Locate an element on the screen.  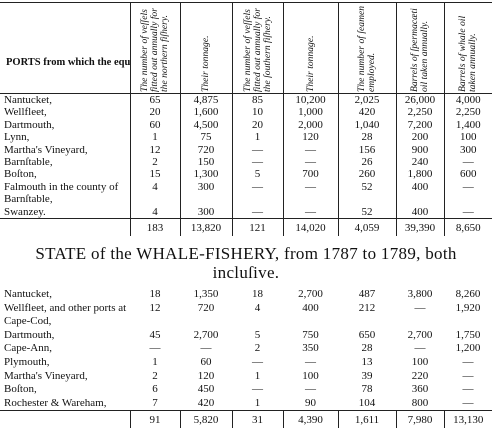
cell-value: 85 is located at coordinates (257, 100).